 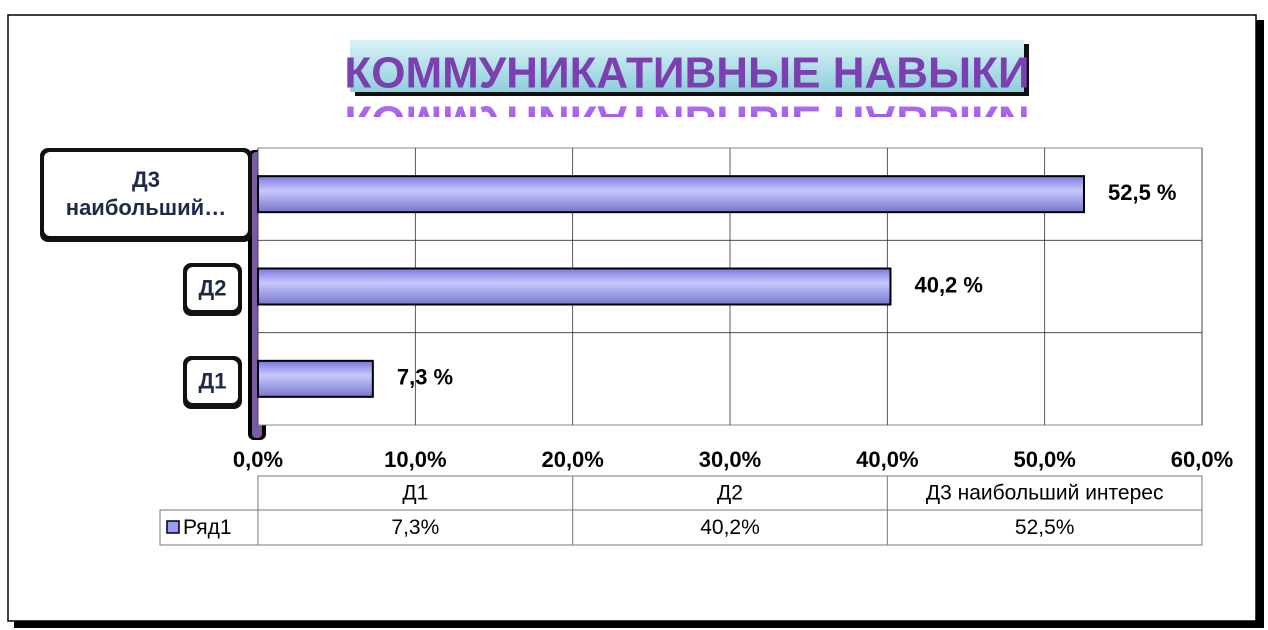 I want to click on chart-title: КОММУНИКАТИВНЫЕ НАВЫКИ, so click(x=686, y=73).